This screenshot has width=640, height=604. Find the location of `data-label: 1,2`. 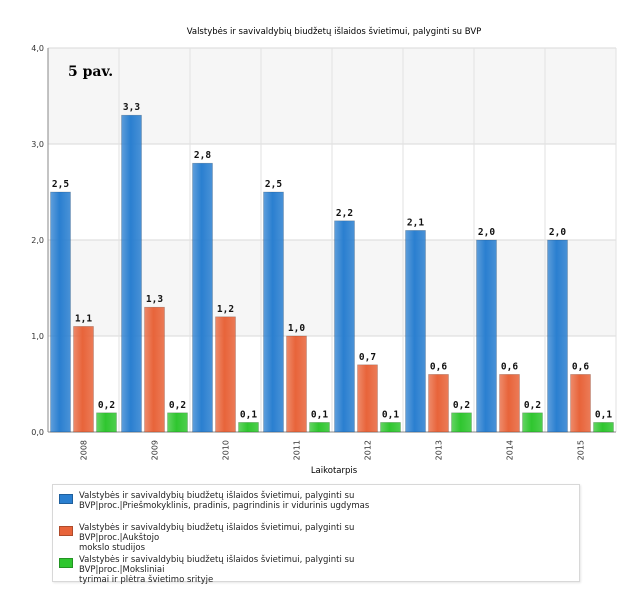

data-label: 1,2 is located at coordinates (225, 309).